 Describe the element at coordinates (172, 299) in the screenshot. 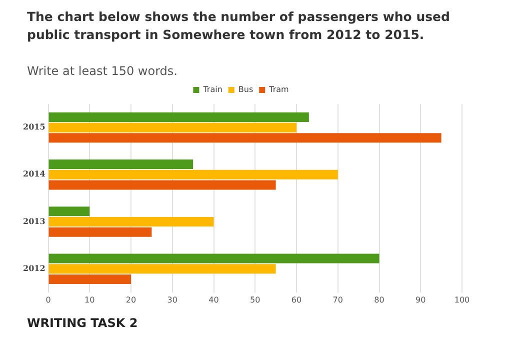

I see `x-tick-label: 30` at that location.